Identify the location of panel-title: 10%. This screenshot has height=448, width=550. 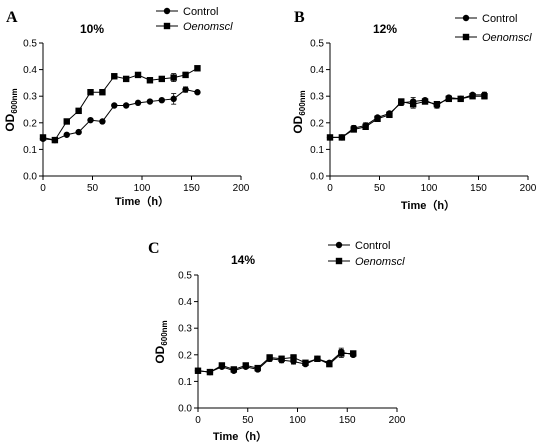
(92, 29).